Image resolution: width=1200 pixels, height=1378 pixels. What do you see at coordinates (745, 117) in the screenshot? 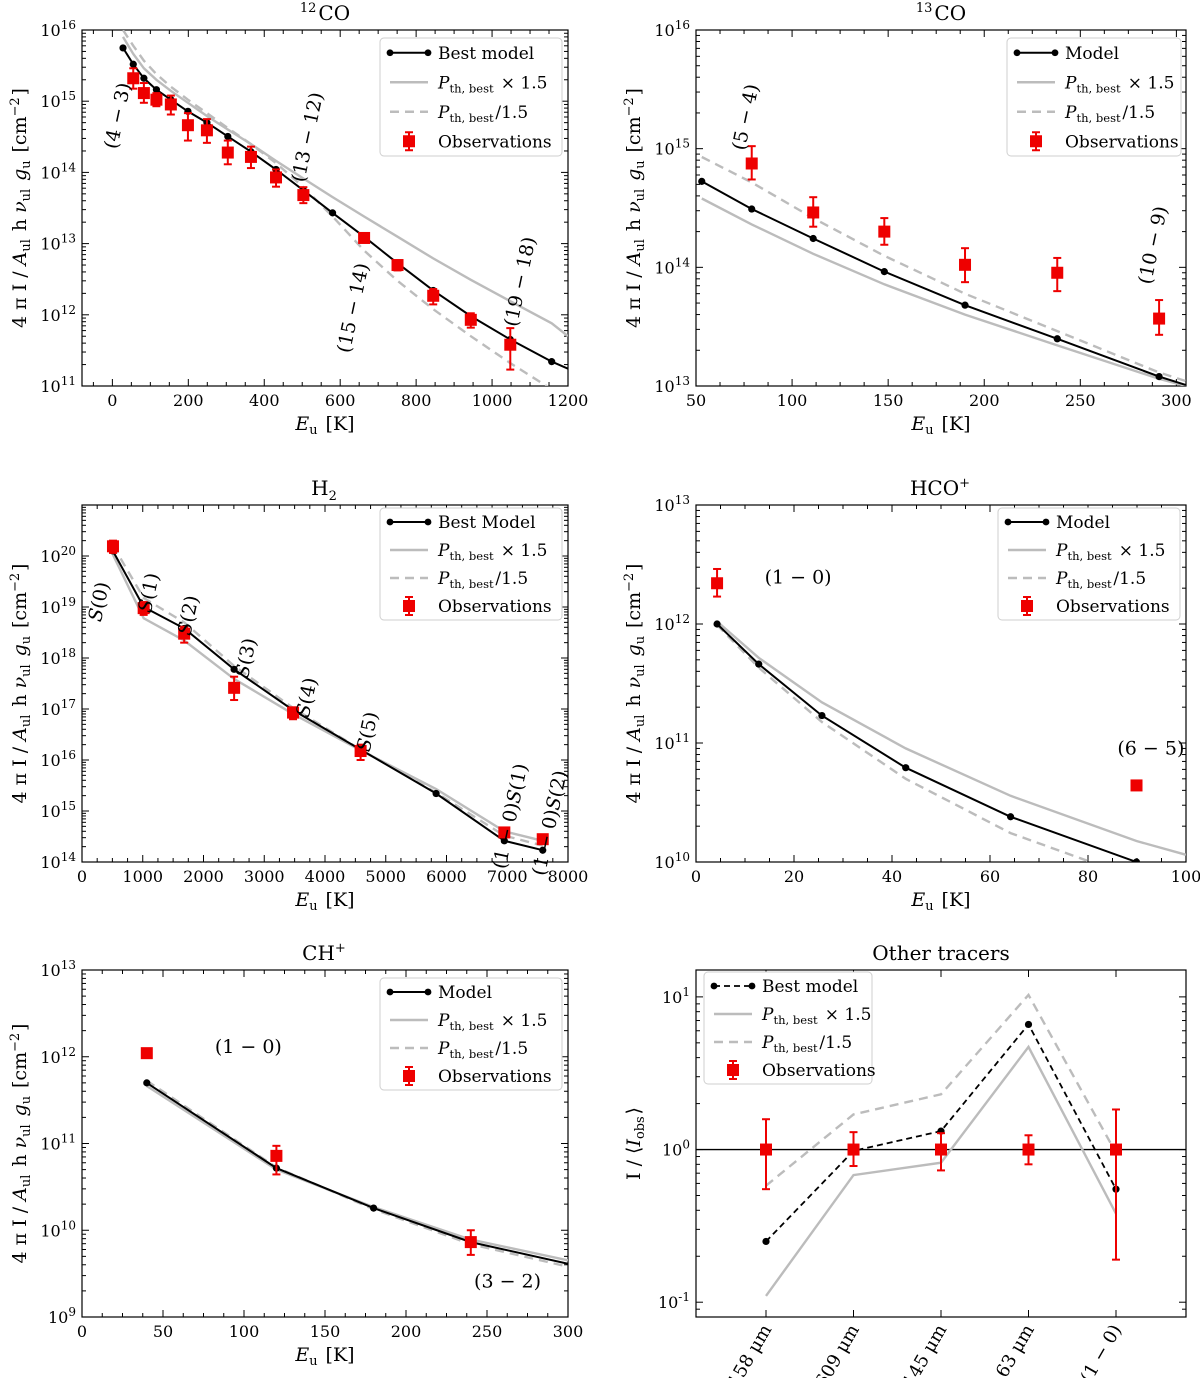
I see `line-annotation: (5 − 4)` at bounding box center [745, 117].